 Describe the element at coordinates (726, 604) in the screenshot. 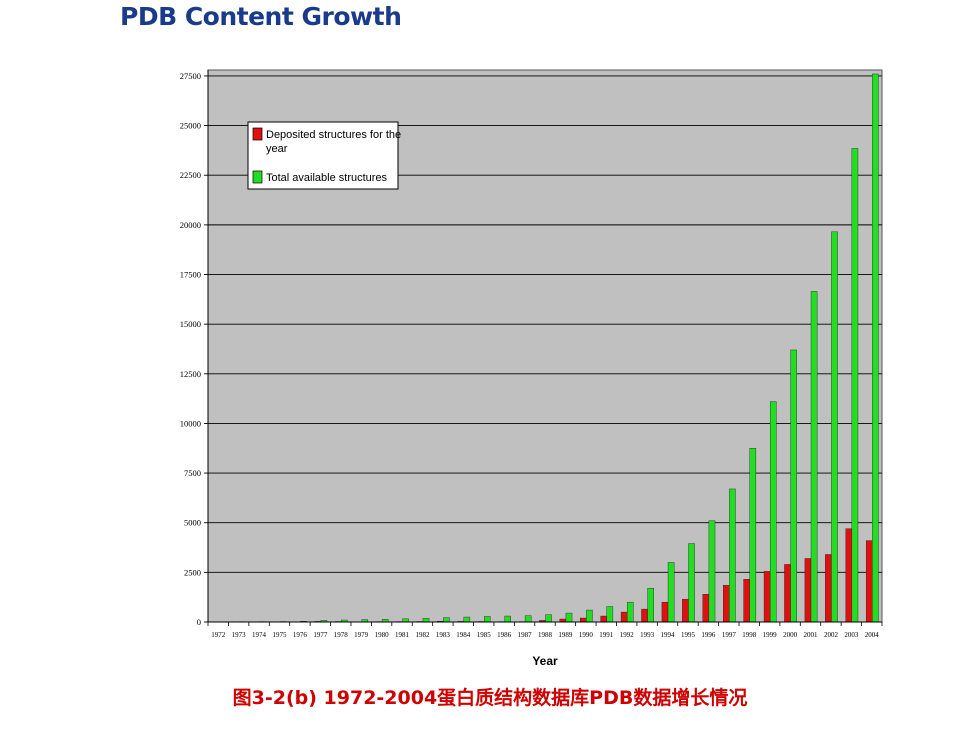

I see `bar-deposited-1997` at that location.